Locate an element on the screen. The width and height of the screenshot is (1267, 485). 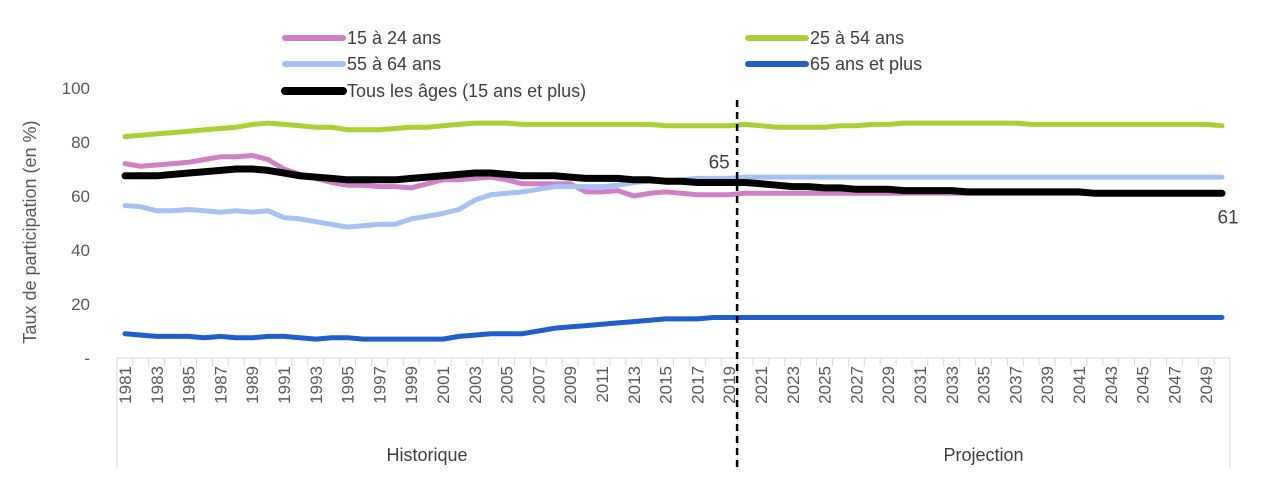
x-tick-label: 2019 is located at coordinates (729, 385).